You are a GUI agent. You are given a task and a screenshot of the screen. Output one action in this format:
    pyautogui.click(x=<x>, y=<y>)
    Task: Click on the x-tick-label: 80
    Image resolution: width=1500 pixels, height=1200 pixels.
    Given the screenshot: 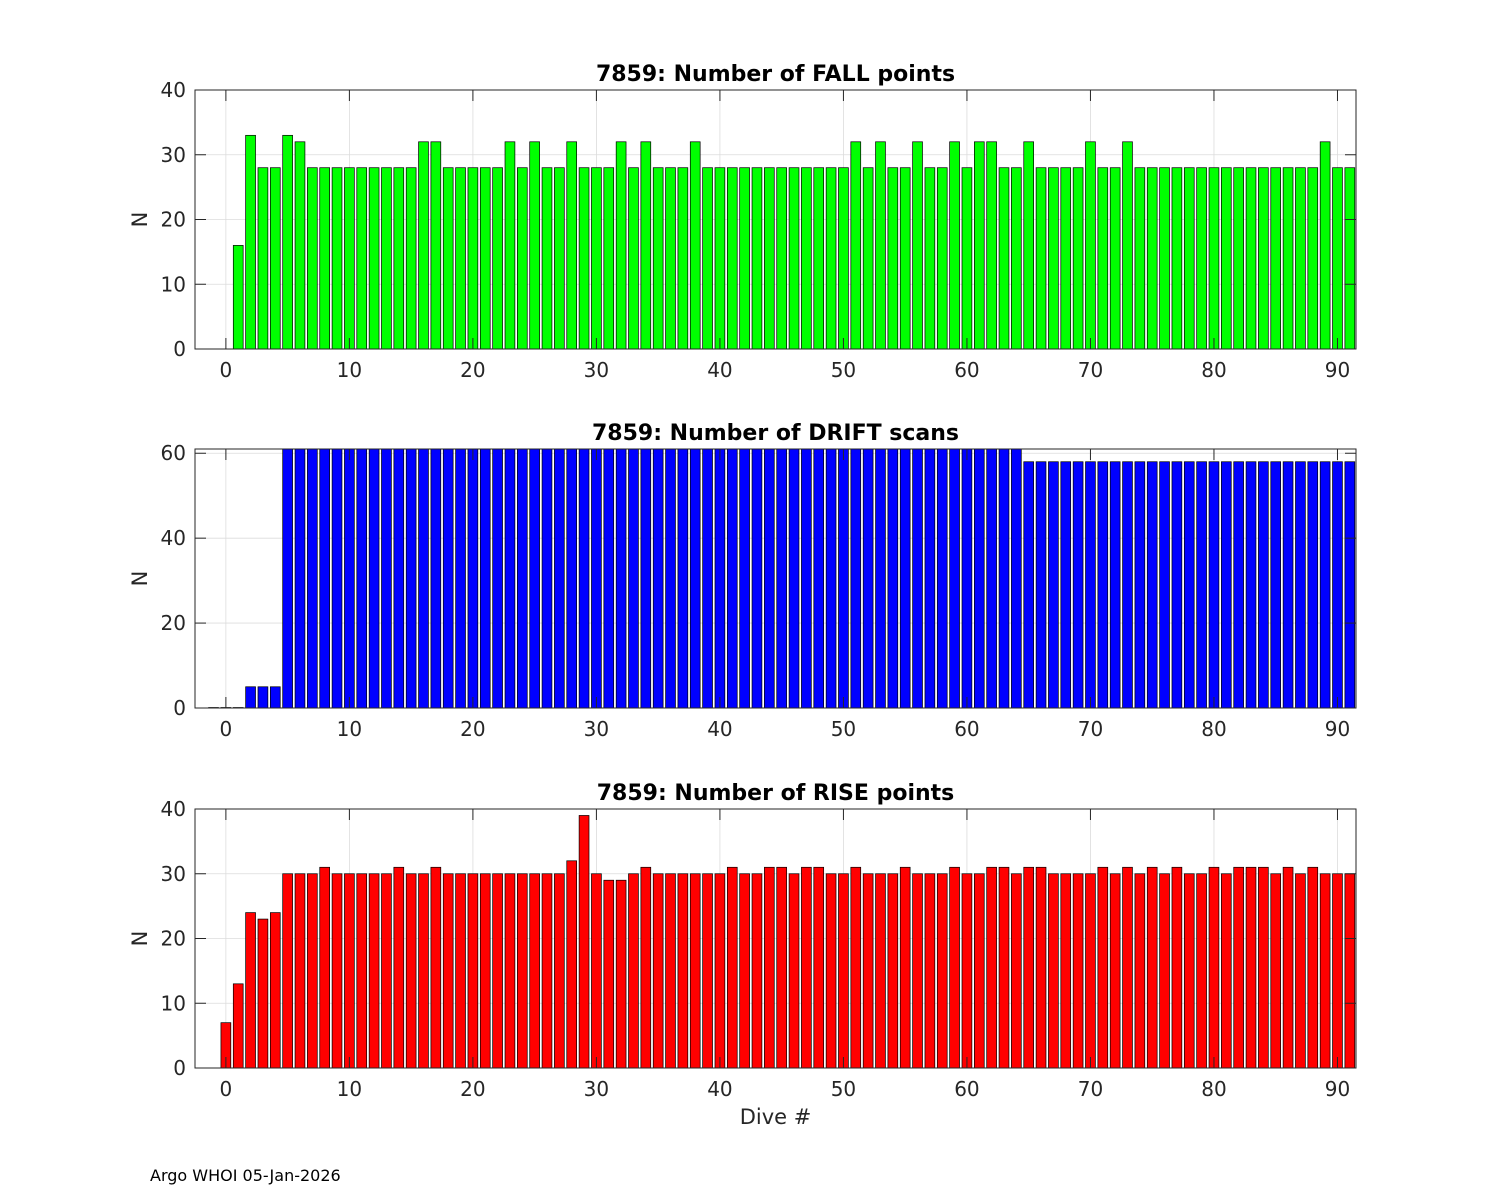 What is the action you would take?
    pyautogui.click(x=1213, y=1089)
    